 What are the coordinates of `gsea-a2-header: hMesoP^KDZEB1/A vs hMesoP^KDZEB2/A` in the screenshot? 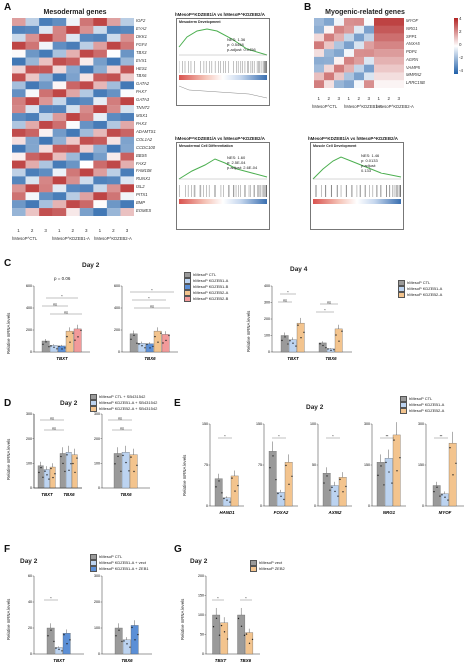 It's located at (220, 138).